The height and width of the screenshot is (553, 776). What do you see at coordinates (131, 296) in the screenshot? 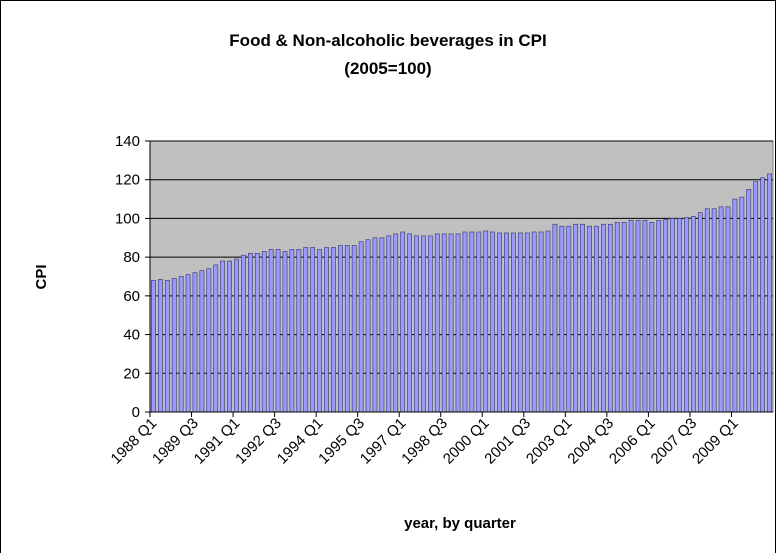
I see `y-tick-label: 60` at bounding box center [131, 296].